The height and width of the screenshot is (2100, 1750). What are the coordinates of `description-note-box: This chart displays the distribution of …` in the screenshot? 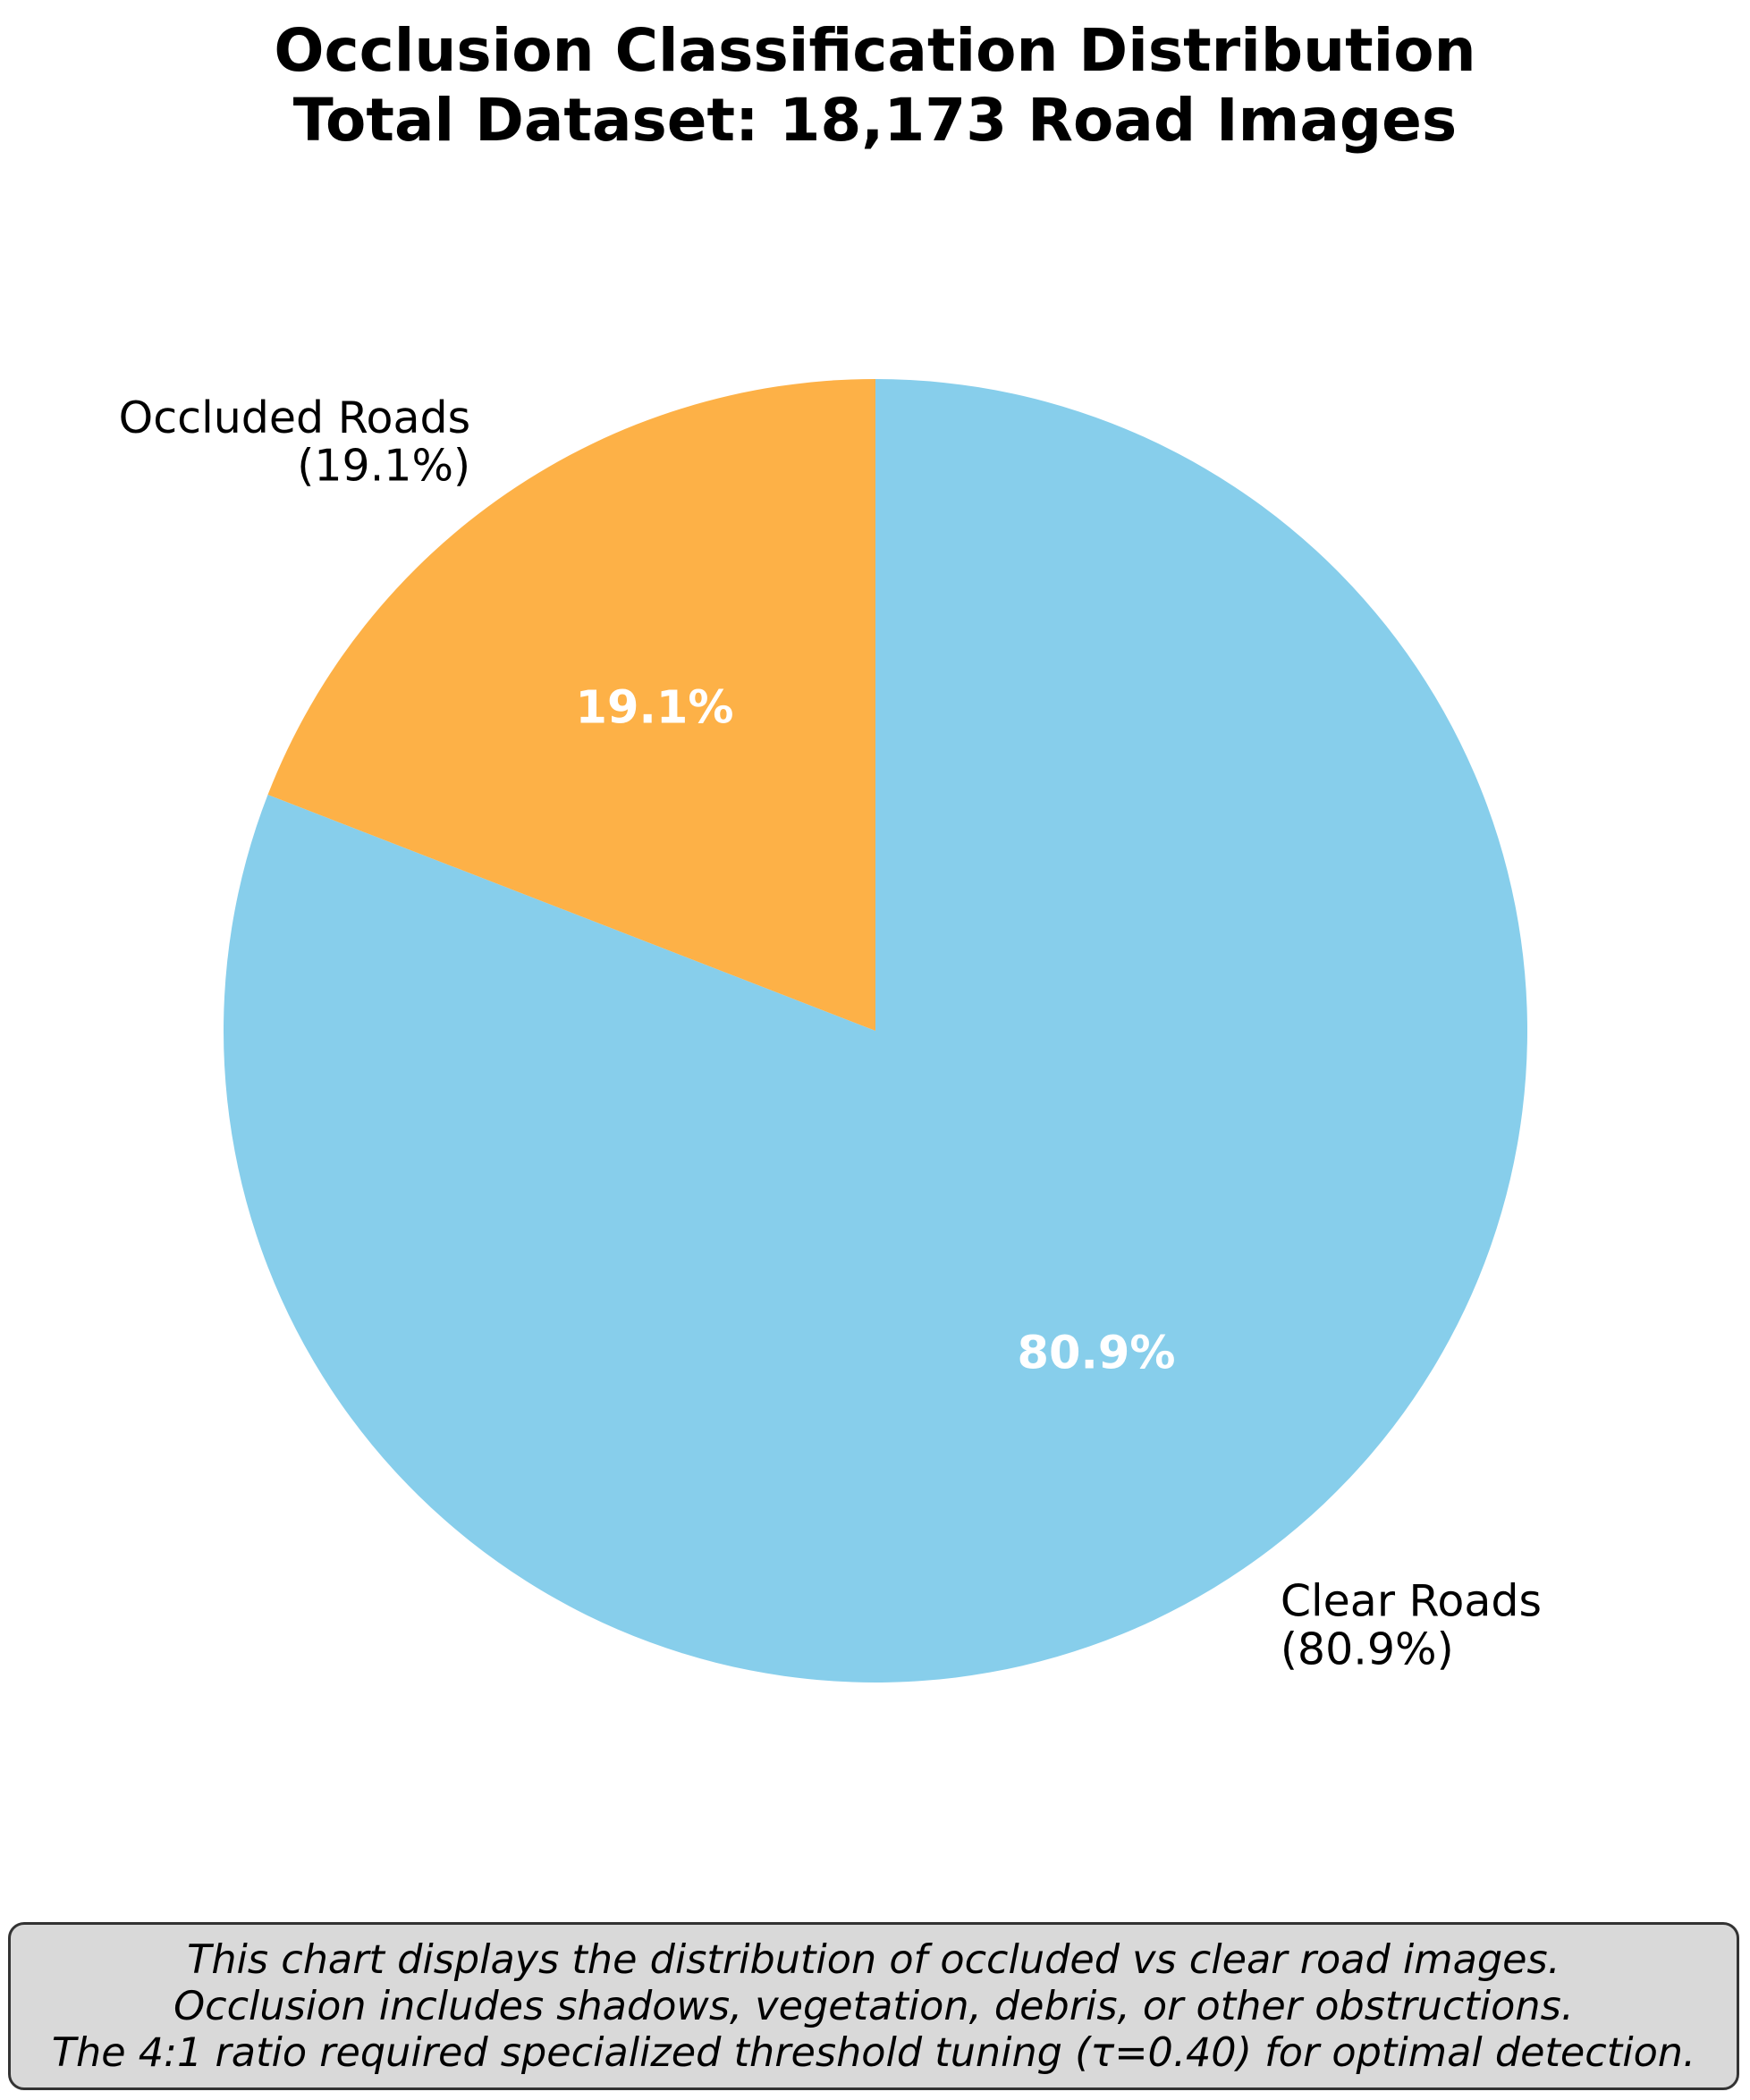 It's located at (873, 2006).